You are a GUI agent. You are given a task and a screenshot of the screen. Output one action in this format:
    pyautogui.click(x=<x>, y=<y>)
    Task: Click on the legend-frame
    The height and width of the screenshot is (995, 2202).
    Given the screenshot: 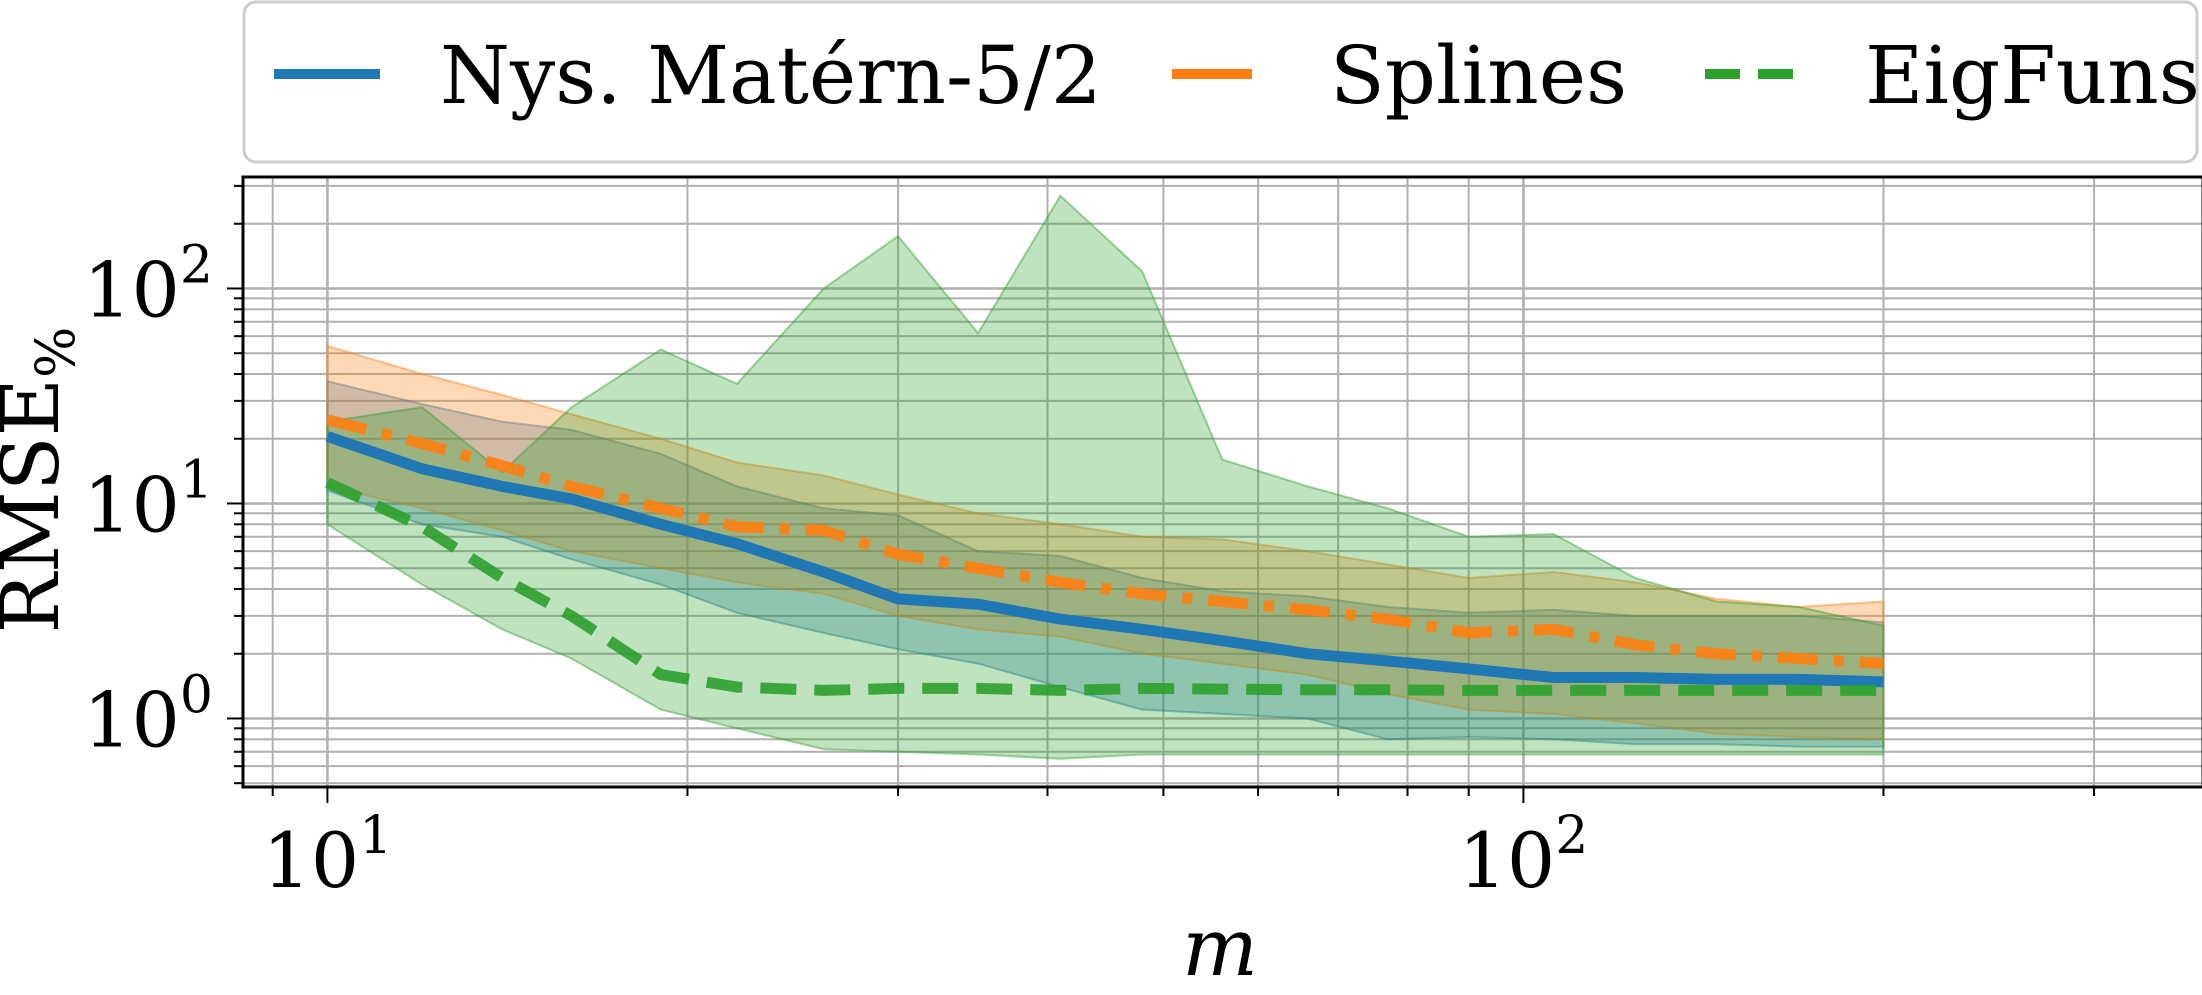 What is the action you would take?
    pyautogui.click(x=1220, y=82)
    